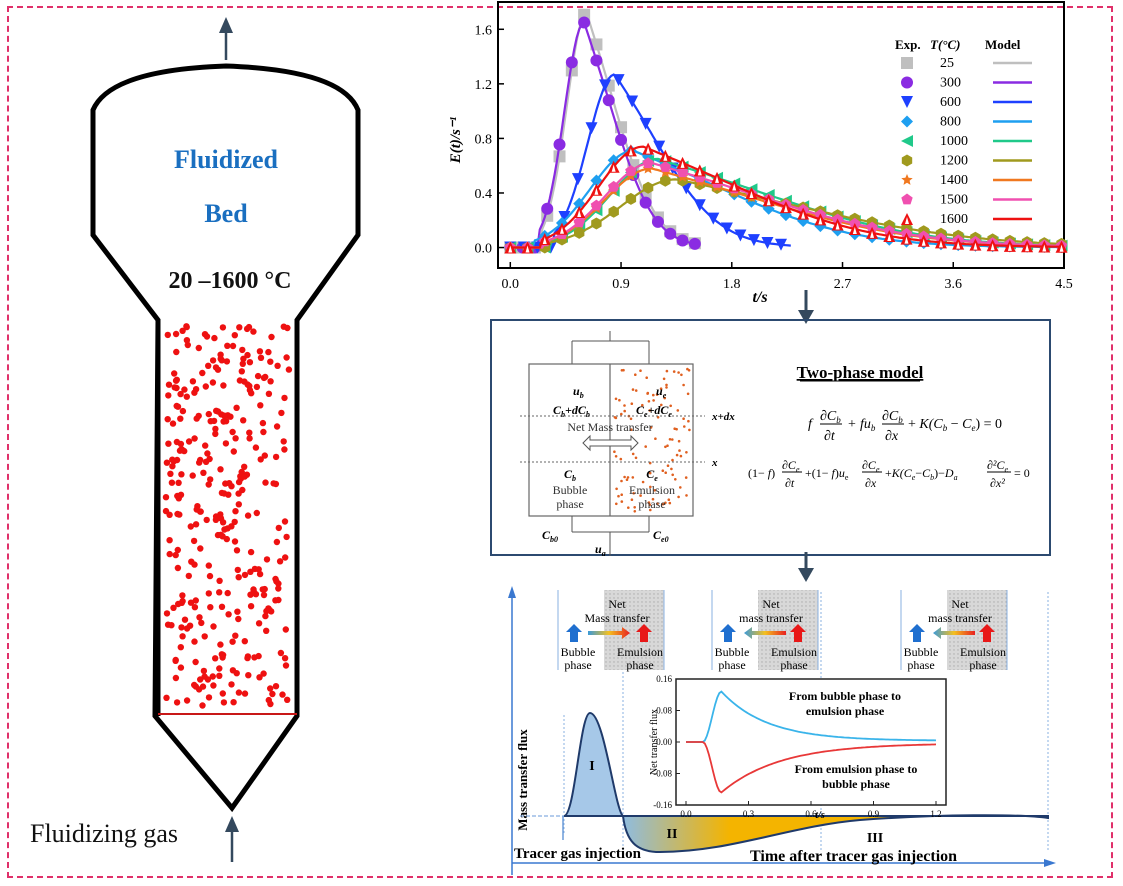 The width and height of the screenshot is (1123, 886). I want to click on inset-x-tick-label: 1.2, so click(935, 814).